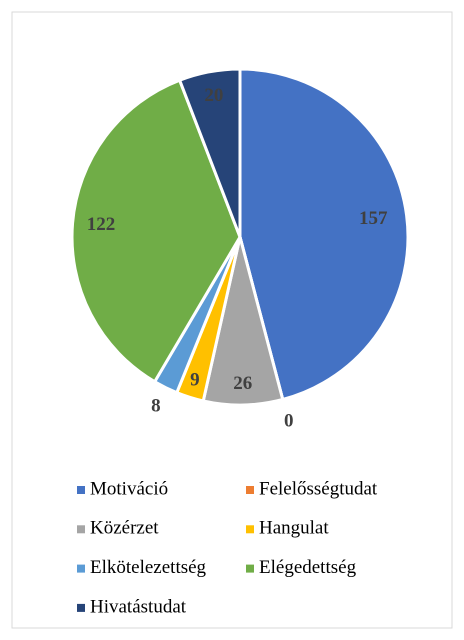  Describe the element at coordinates (195, 380) in the screenshot. I see `data-label: 9` at that location.